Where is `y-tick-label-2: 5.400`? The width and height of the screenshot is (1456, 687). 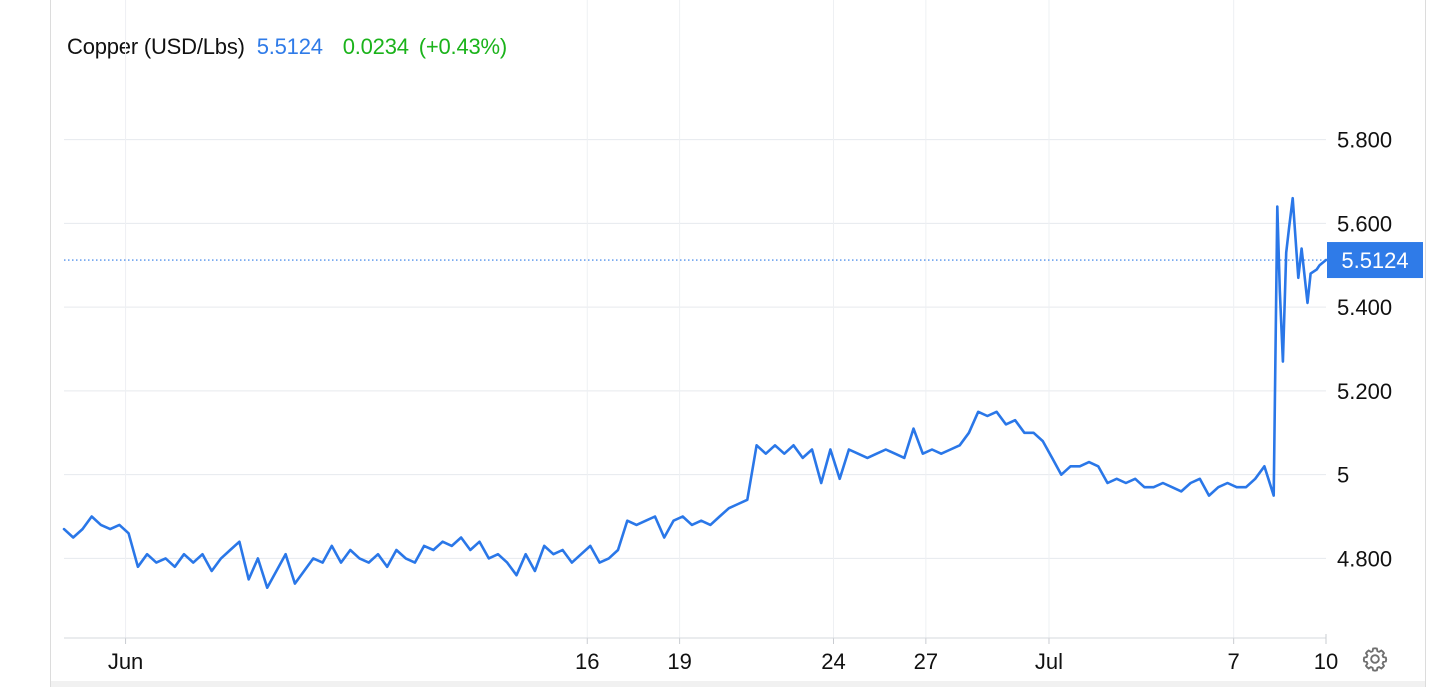 y-tick-label-2: 5.400 is located at coordinates (1364, 307).